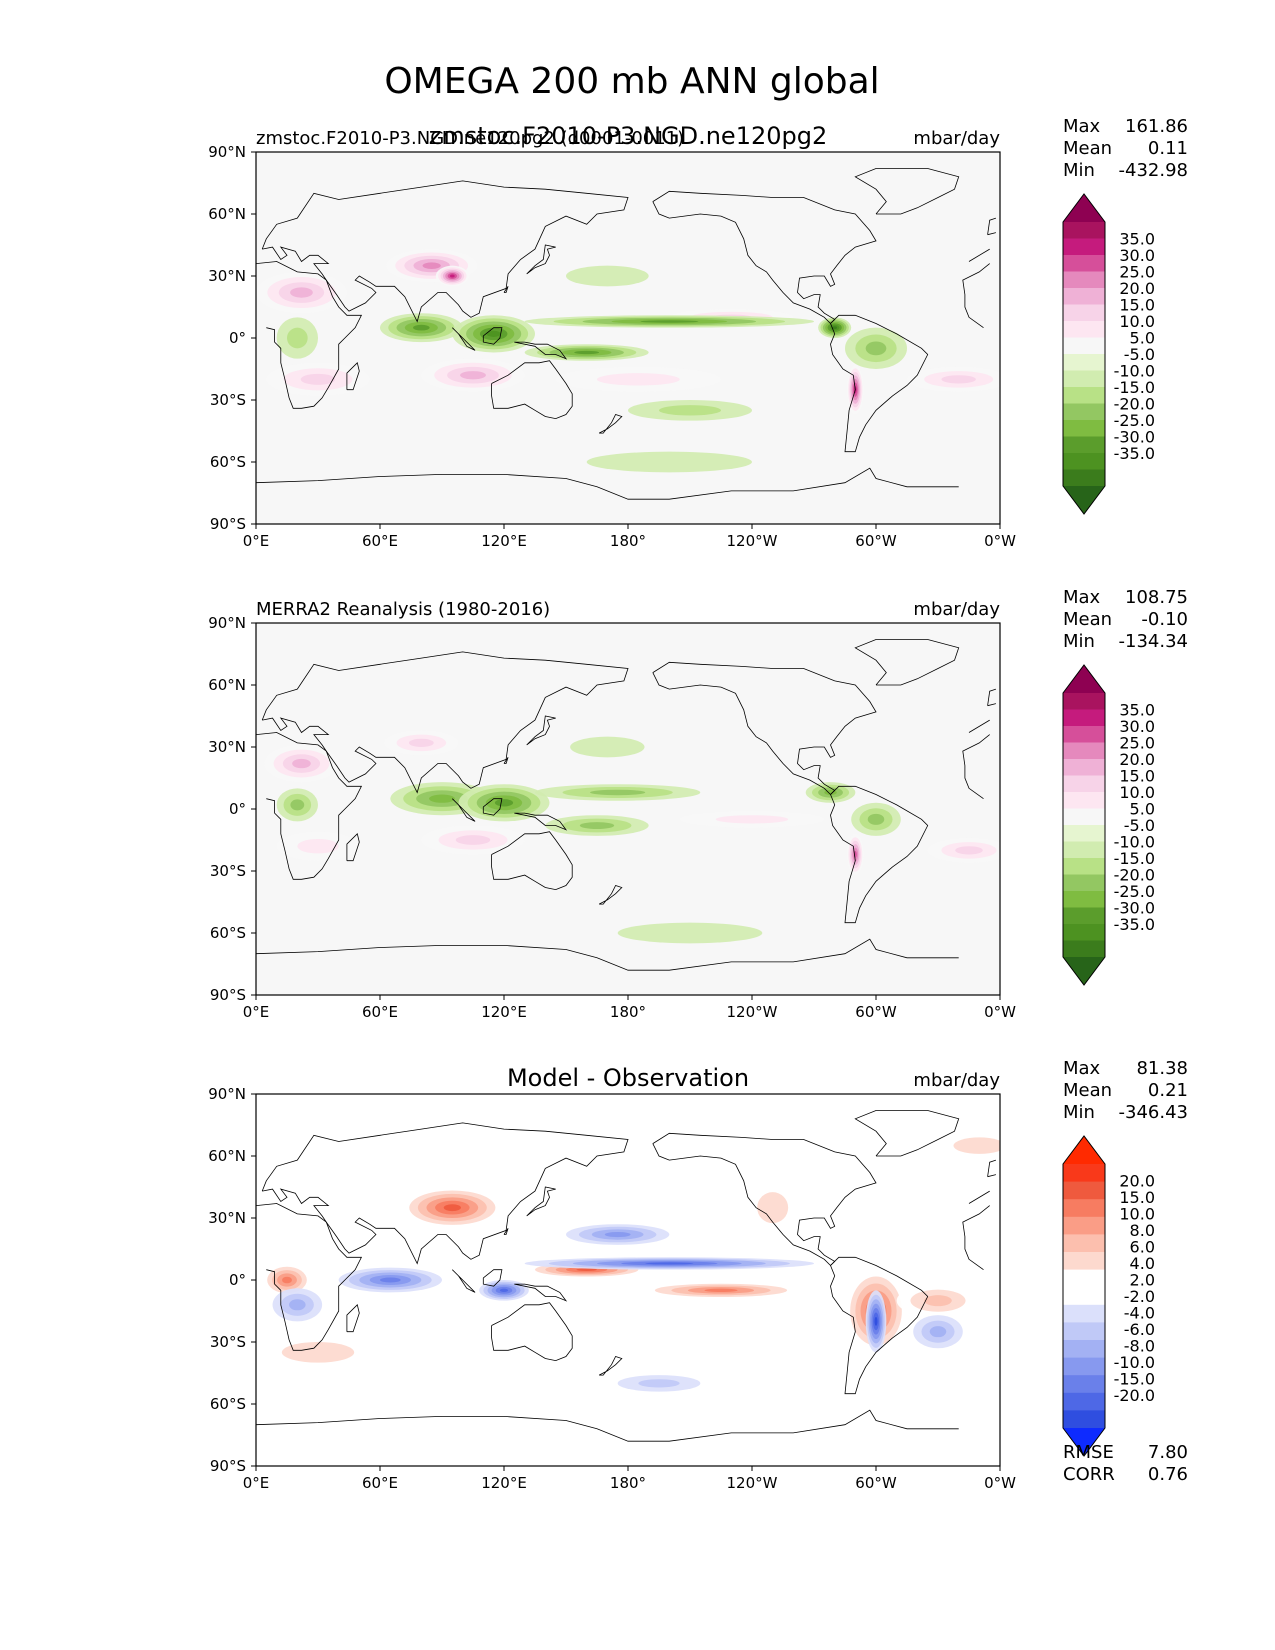 Image resolution: width=1275 pixels, height=1650 pixels. I want to click on y-tick-label: 30°S, so click(228, 1342).